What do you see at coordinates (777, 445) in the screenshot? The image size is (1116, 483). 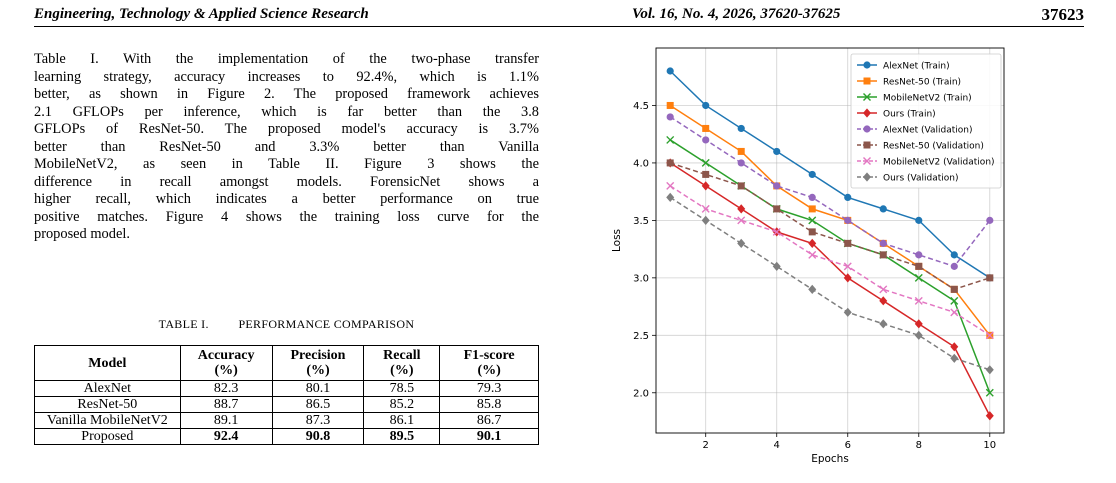 I see `x-tick-label: 4` at bounding box center [777, 445].